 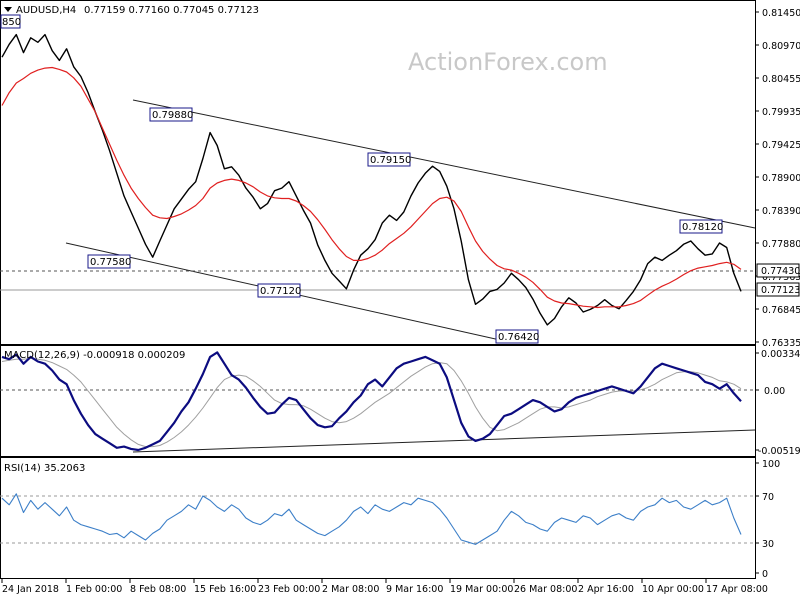 I want to click on svg-text: 15 Feb 16:00, so click(x=225, y=589).